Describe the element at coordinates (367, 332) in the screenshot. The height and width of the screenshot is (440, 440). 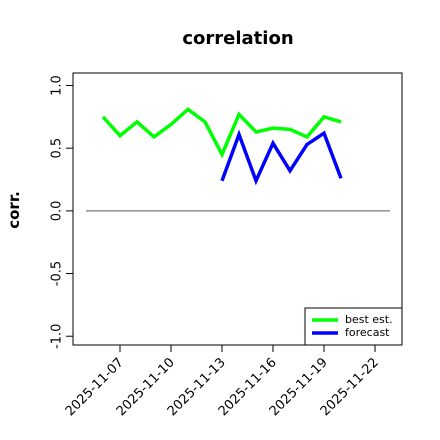
I see `legend-label: forecast` at that location.